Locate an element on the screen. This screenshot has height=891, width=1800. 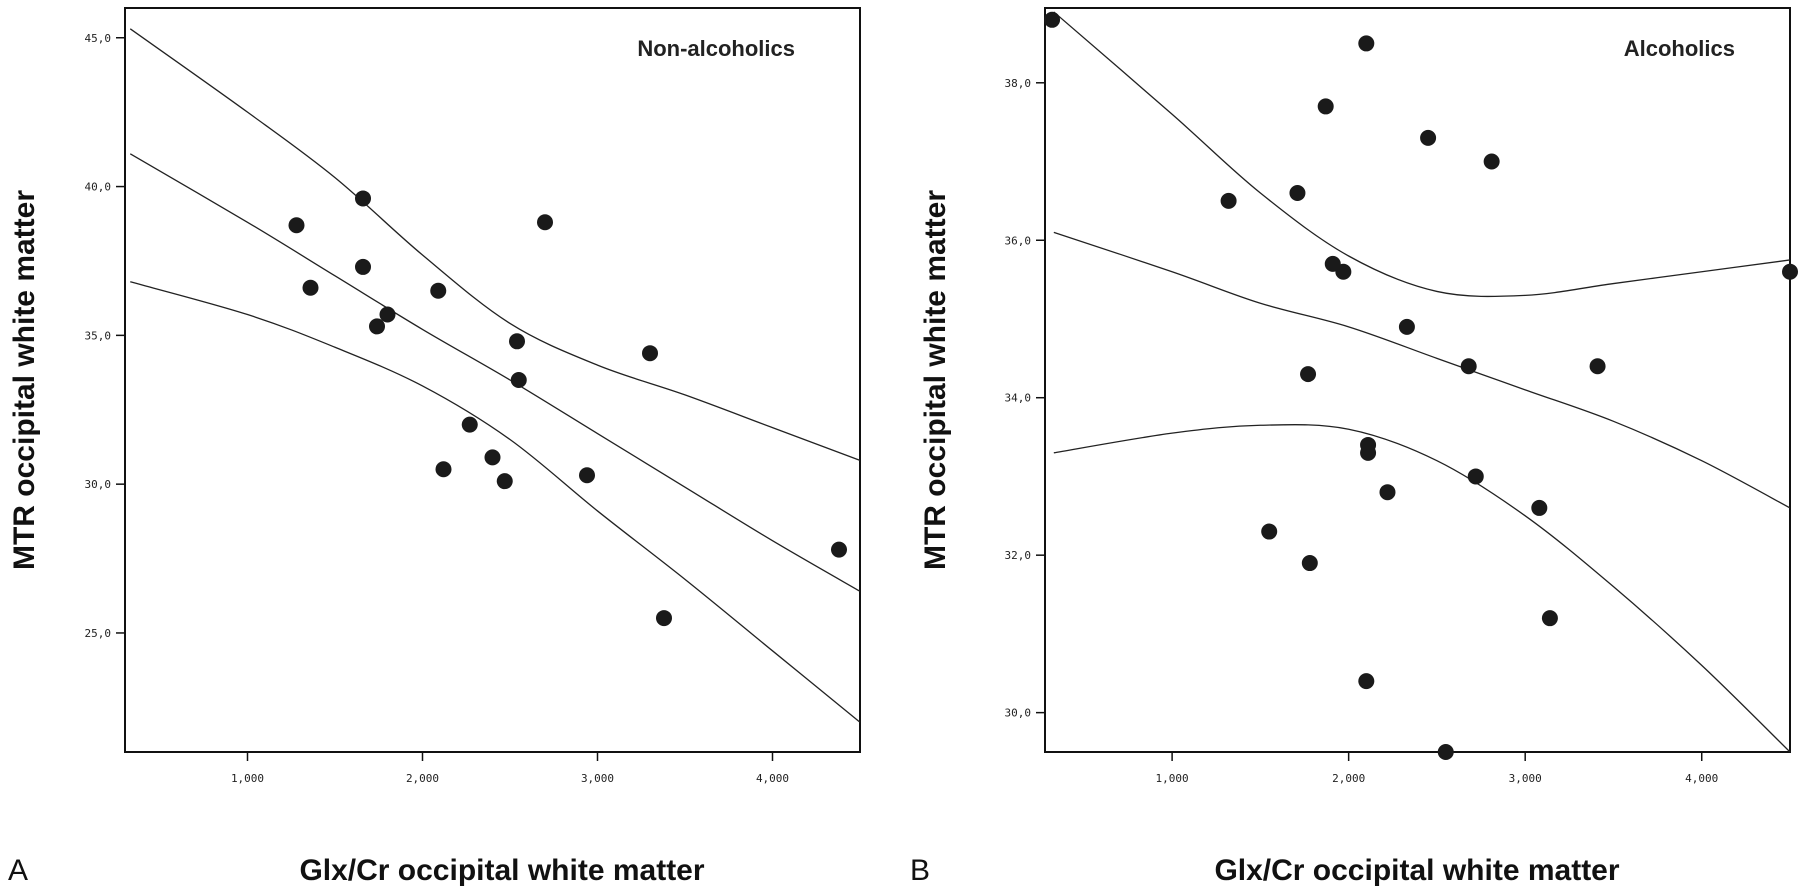
group-annotation: Non-alcoholics is located at coordinates (716, 48).